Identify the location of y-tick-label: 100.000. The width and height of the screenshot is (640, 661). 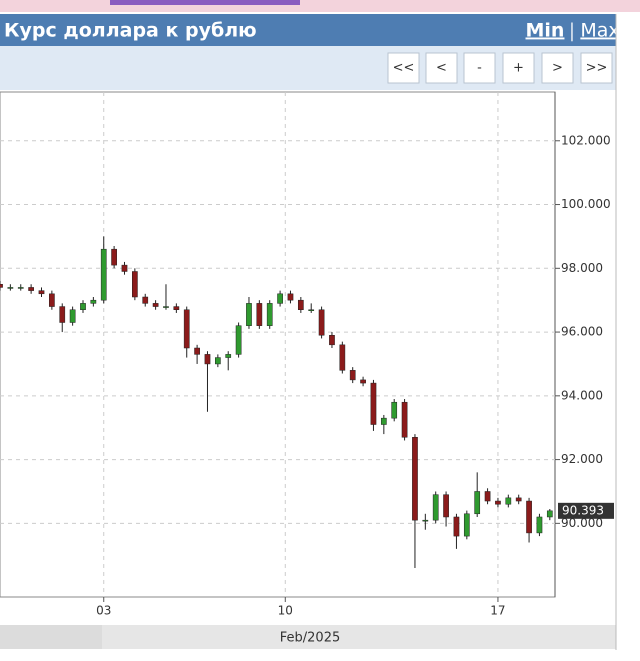
(586, 204).